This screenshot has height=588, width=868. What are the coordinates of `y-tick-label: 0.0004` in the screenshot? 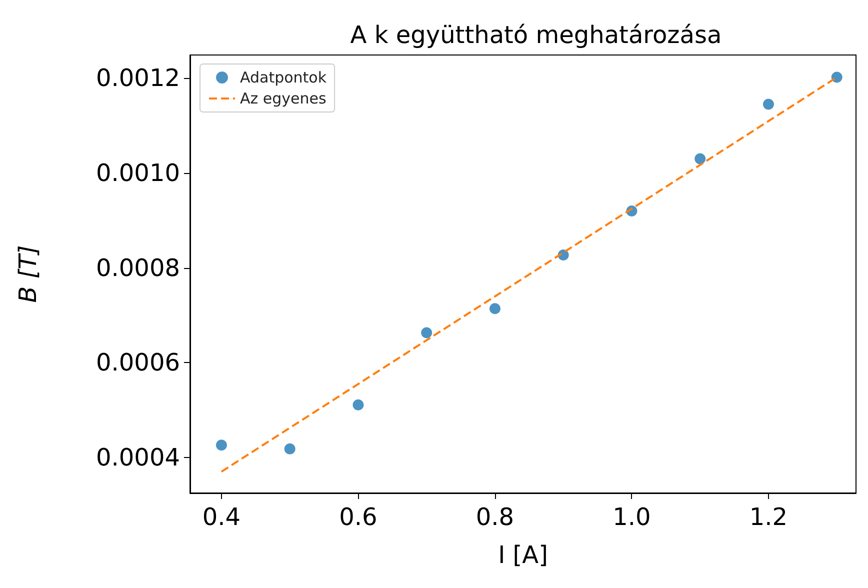 It's located at (138, 457).